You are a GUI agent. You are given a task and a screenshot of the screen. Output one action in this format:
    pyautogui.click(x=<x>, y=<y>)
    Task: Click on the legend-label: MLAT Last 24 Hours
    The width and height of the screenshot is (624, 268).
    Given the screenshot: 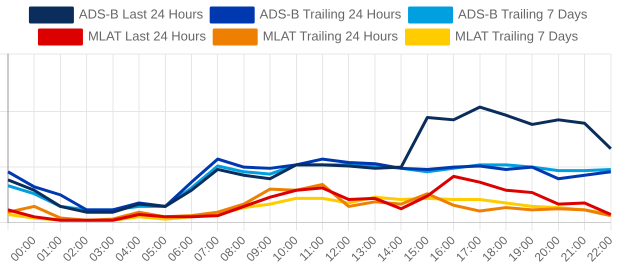 What is the action you would take?
    pyautogui.click(x=147, y=36)
    